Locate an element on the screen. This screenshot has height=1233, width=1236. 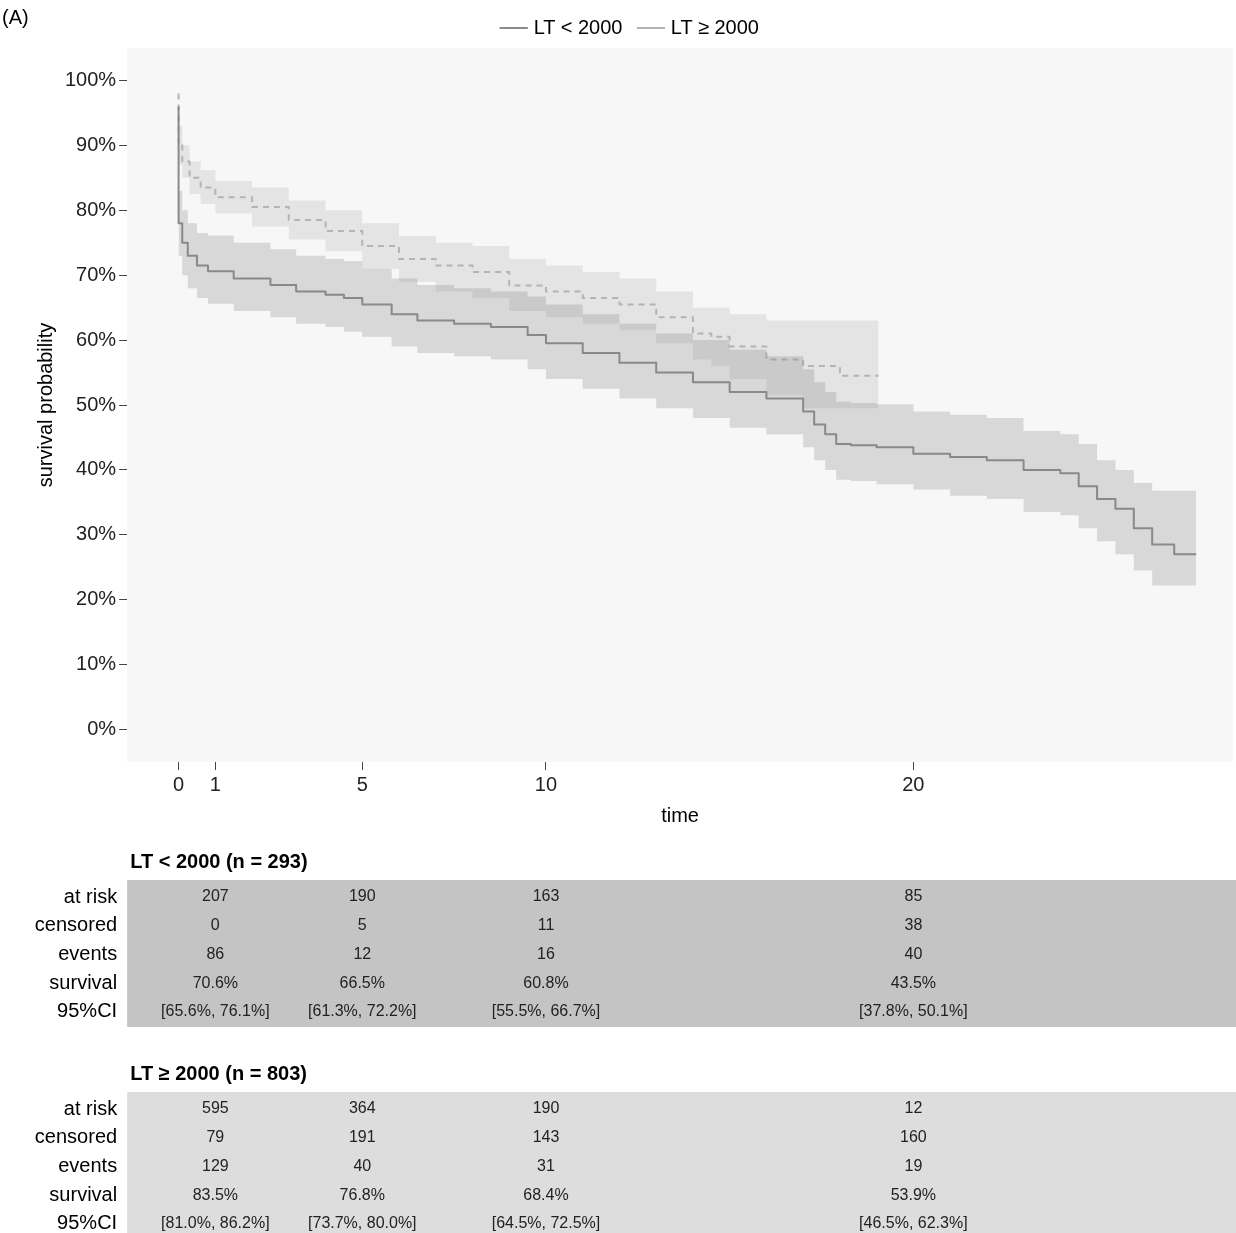
text: 129 is located at coordinates (215, 1165).